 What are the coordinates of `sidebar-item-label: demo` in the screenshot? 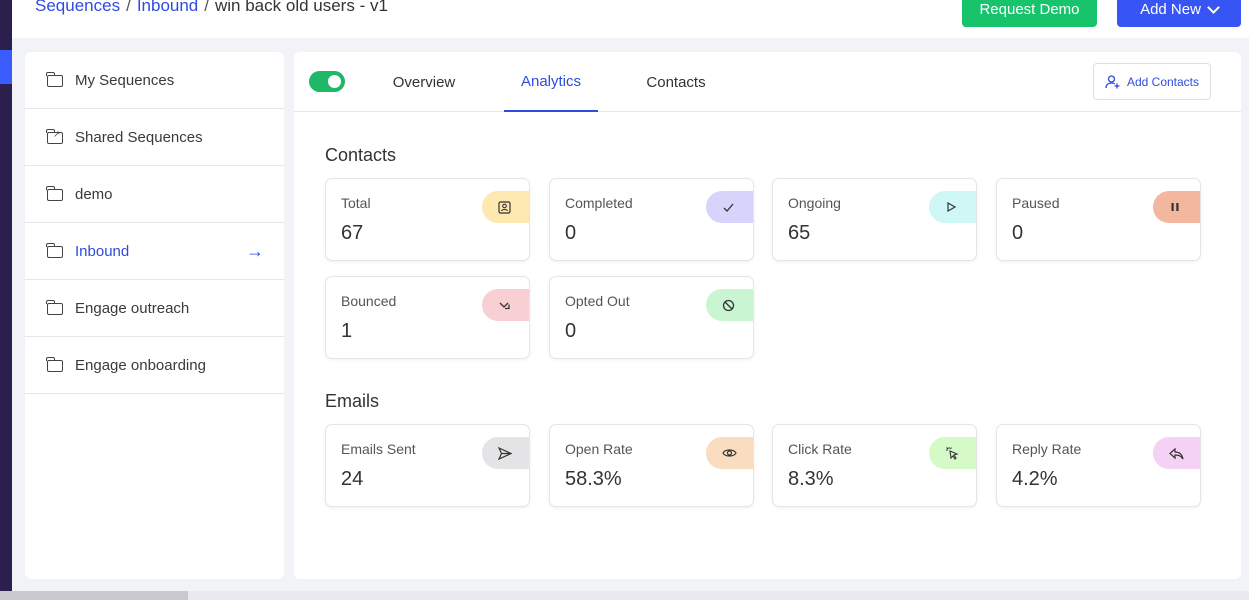 It's located at (94, 194).